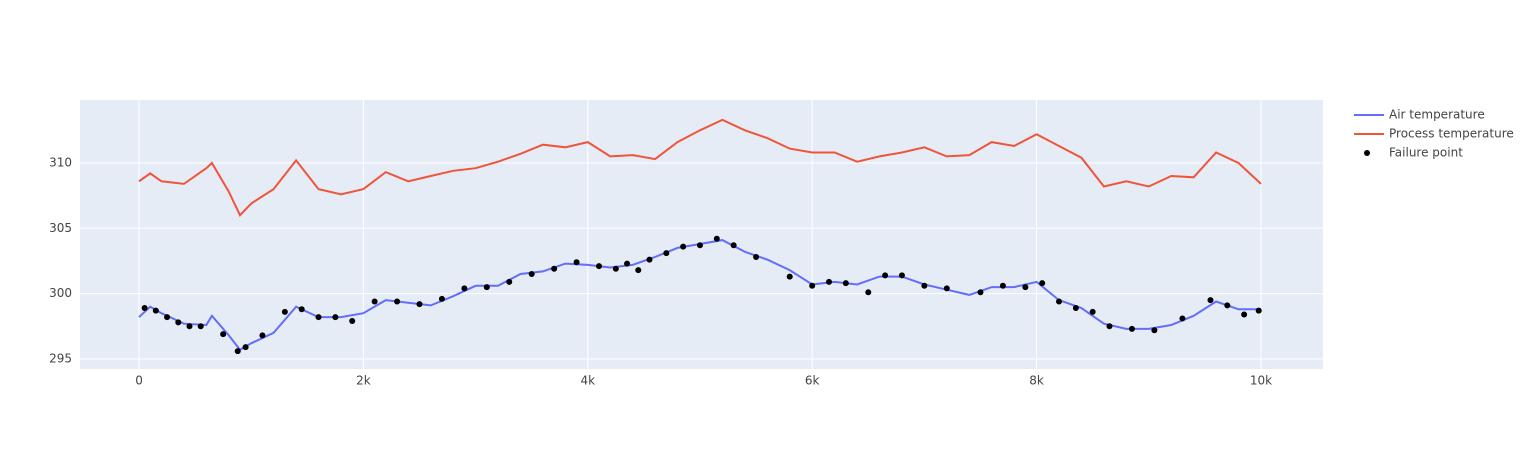  Describe the element at coordinates (363, 381) in the screenshot. I see `x-tick-label: 2k` at that location.